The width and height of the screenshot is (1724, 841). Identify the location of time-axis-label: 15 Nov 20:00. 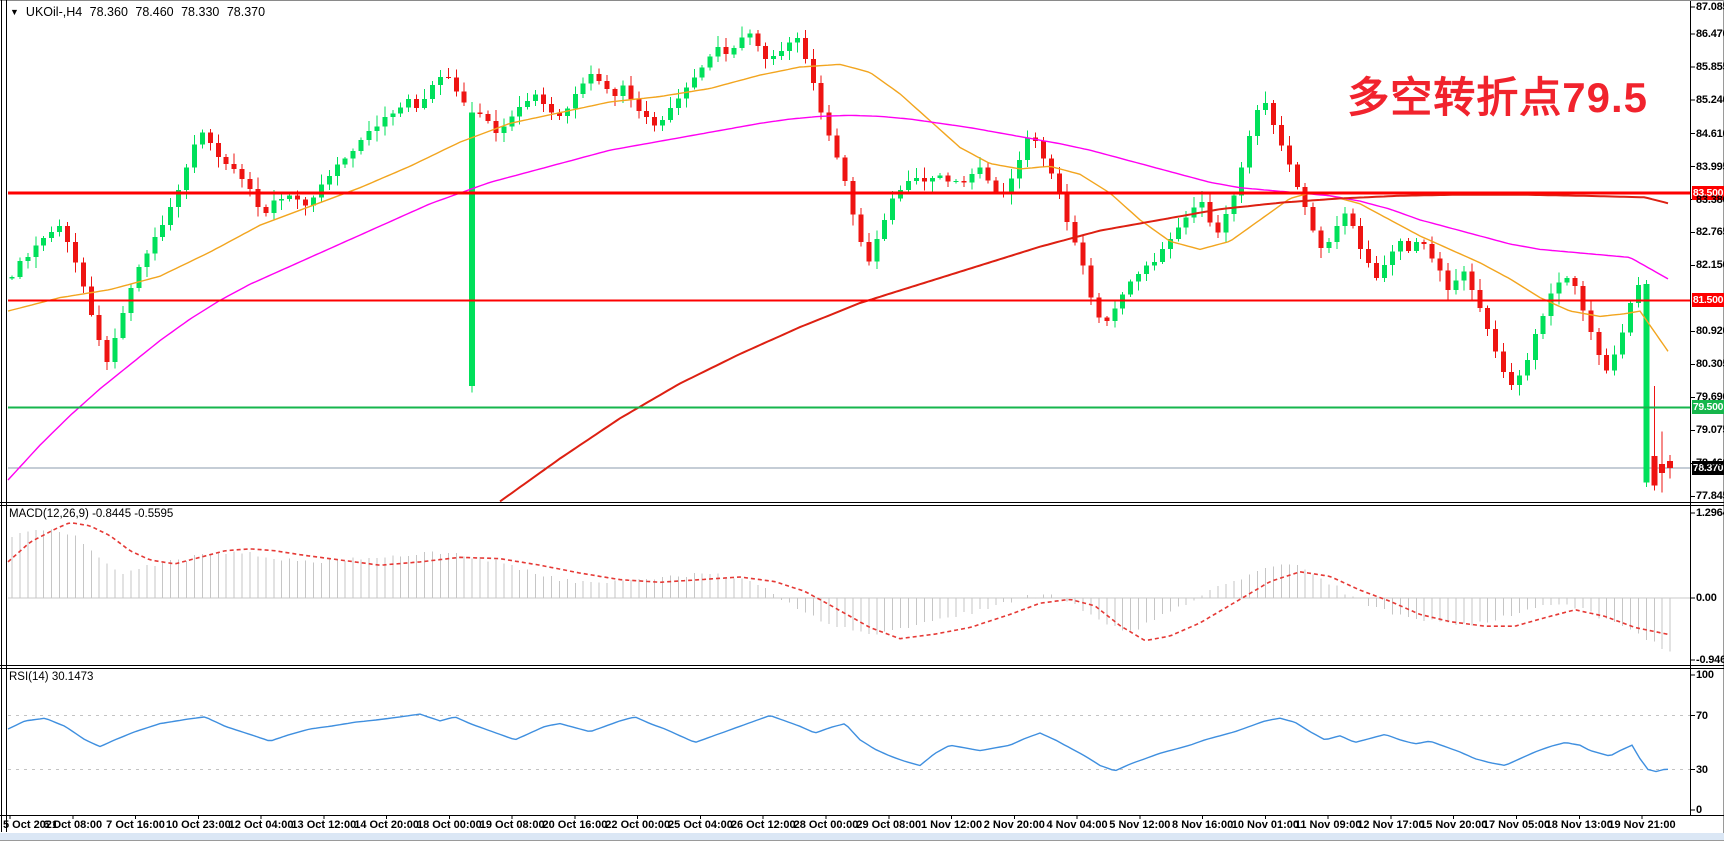
(1454, 825).